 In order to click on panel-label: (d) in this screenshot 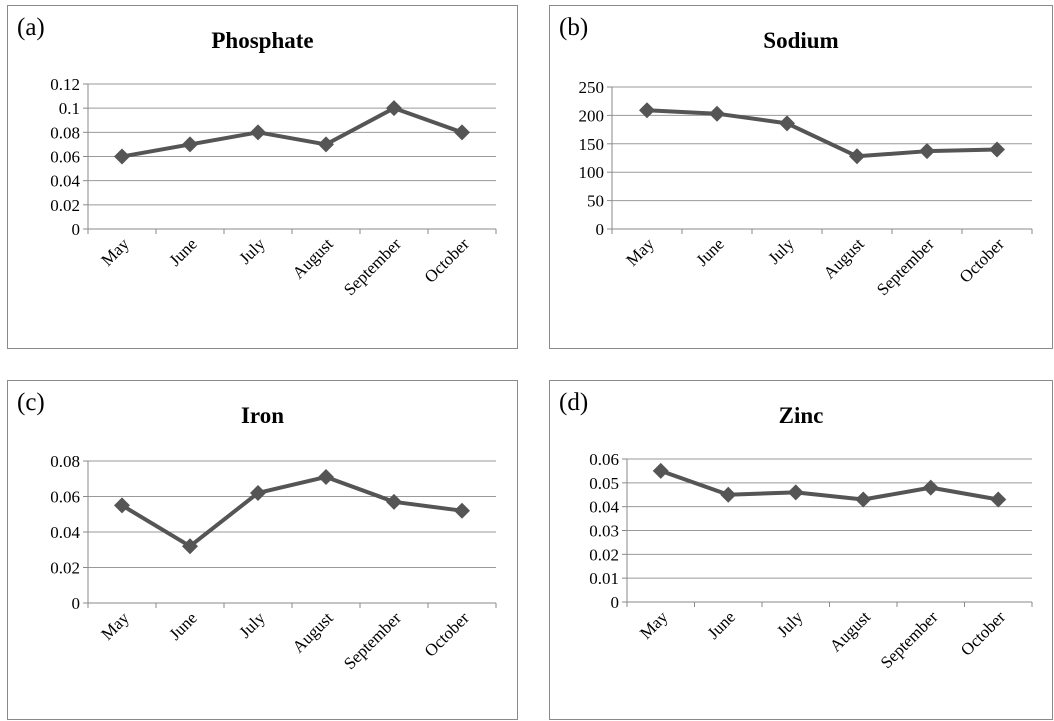, I will do `click(574, 402)`.